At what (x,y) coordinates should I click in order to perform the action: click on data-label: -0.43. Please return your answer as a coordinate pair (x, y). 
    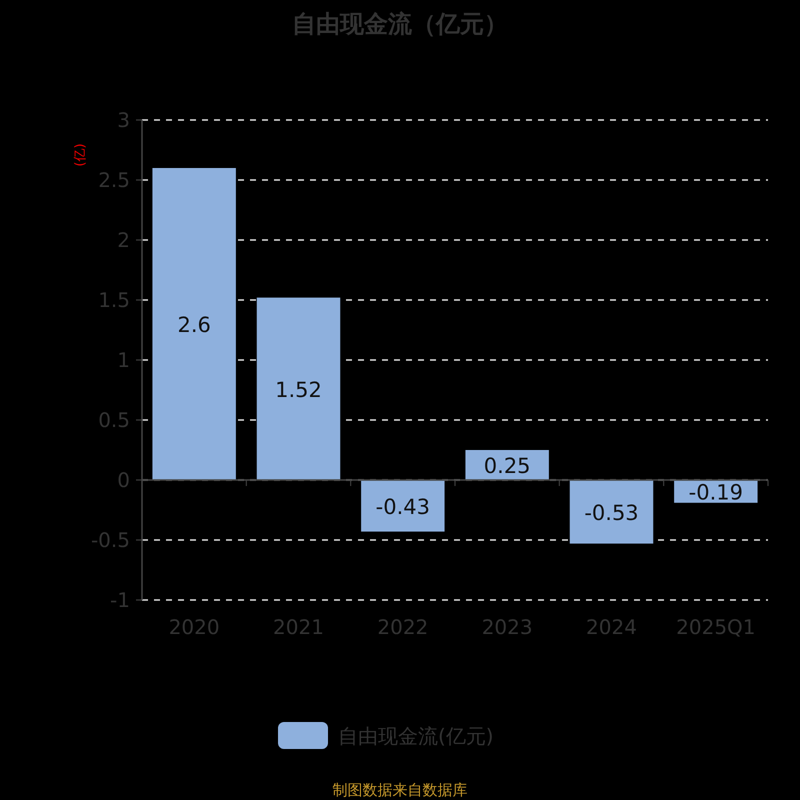
    Looking at the image, I should click on (403, 506).